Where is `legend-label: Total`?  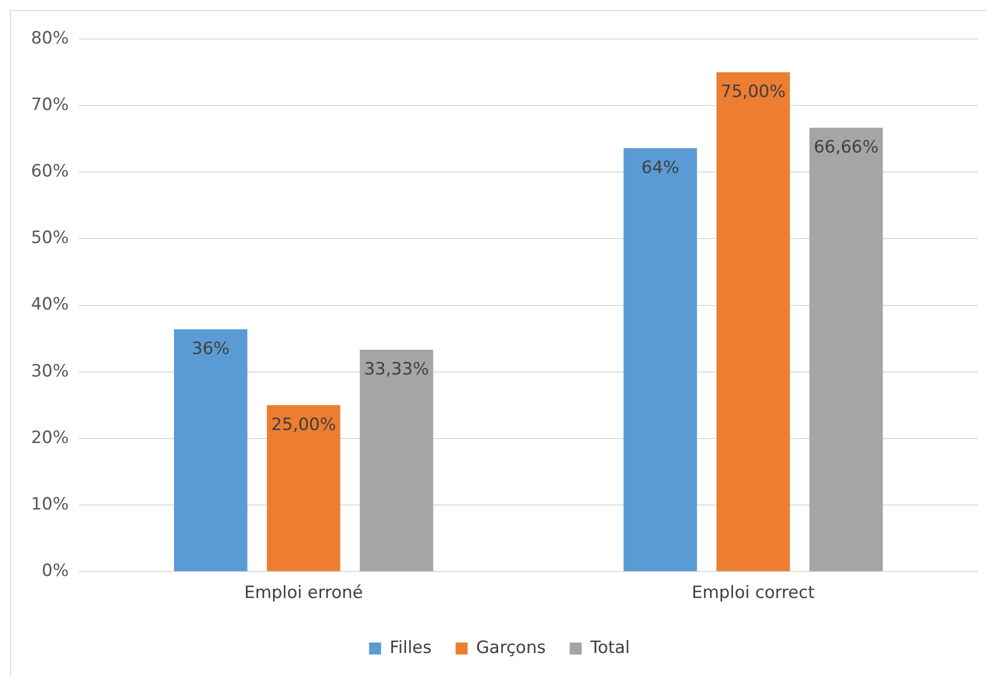
legend-label: Total is located at coordinates (609, 648).